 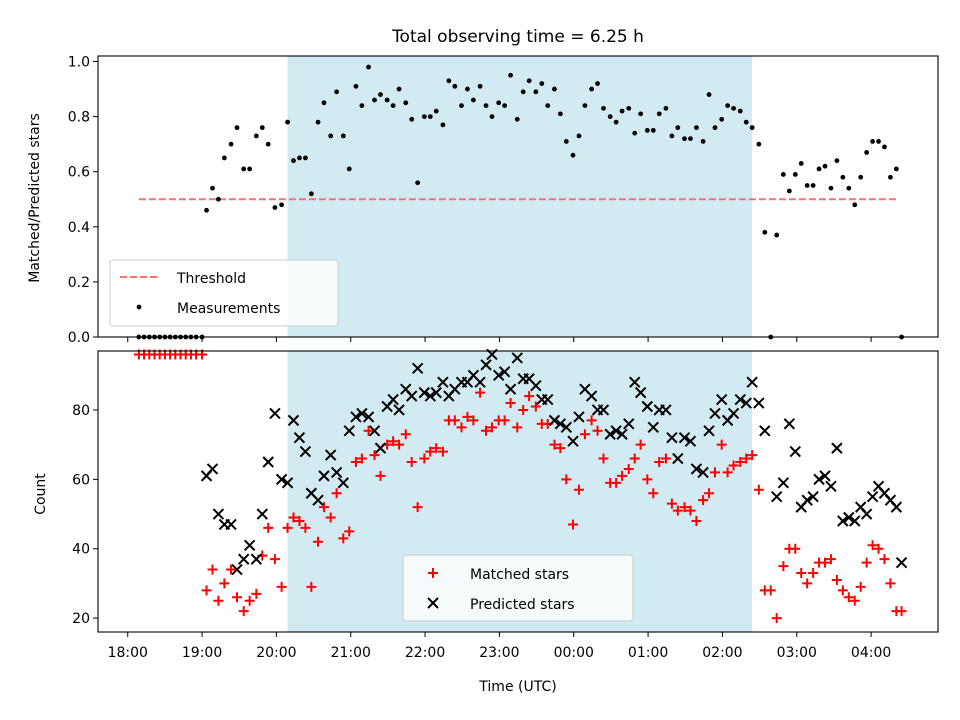 I want to click on legend-predicted-label: Predicted stars, so click(x=522, y=605).